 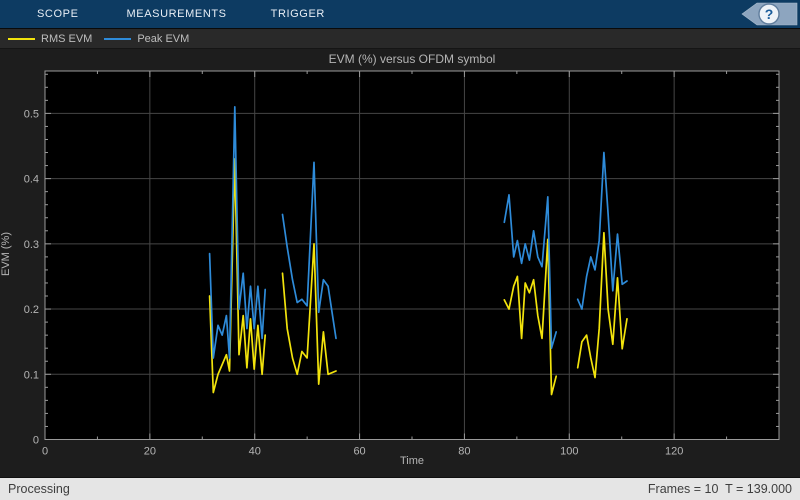 I want to click on tab-measurements: MEASUREMENTS, so click(x=176, y=14).